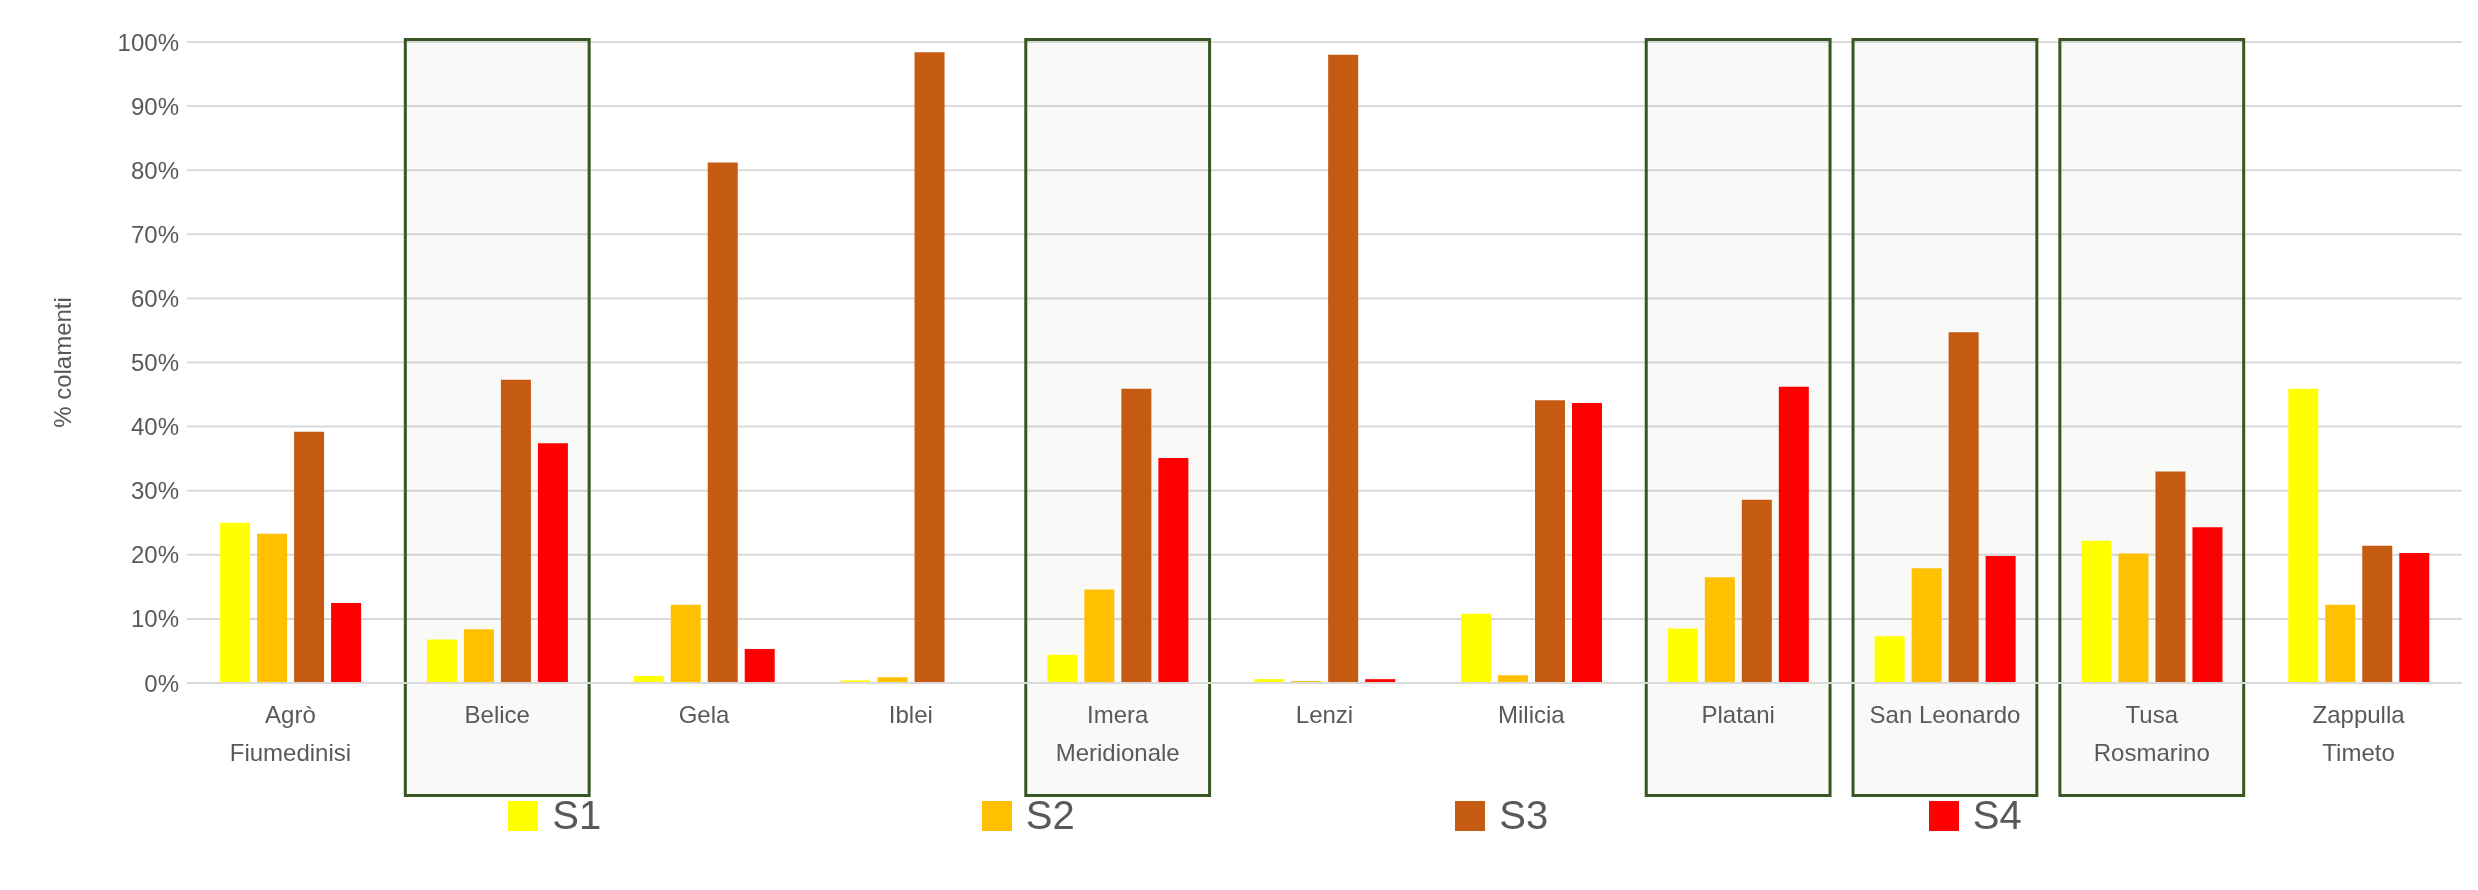  What do you see at coordinates (161, 683) in the screenshot?
I see `y-tick-label: 0%` at bounding box center [161, 683].